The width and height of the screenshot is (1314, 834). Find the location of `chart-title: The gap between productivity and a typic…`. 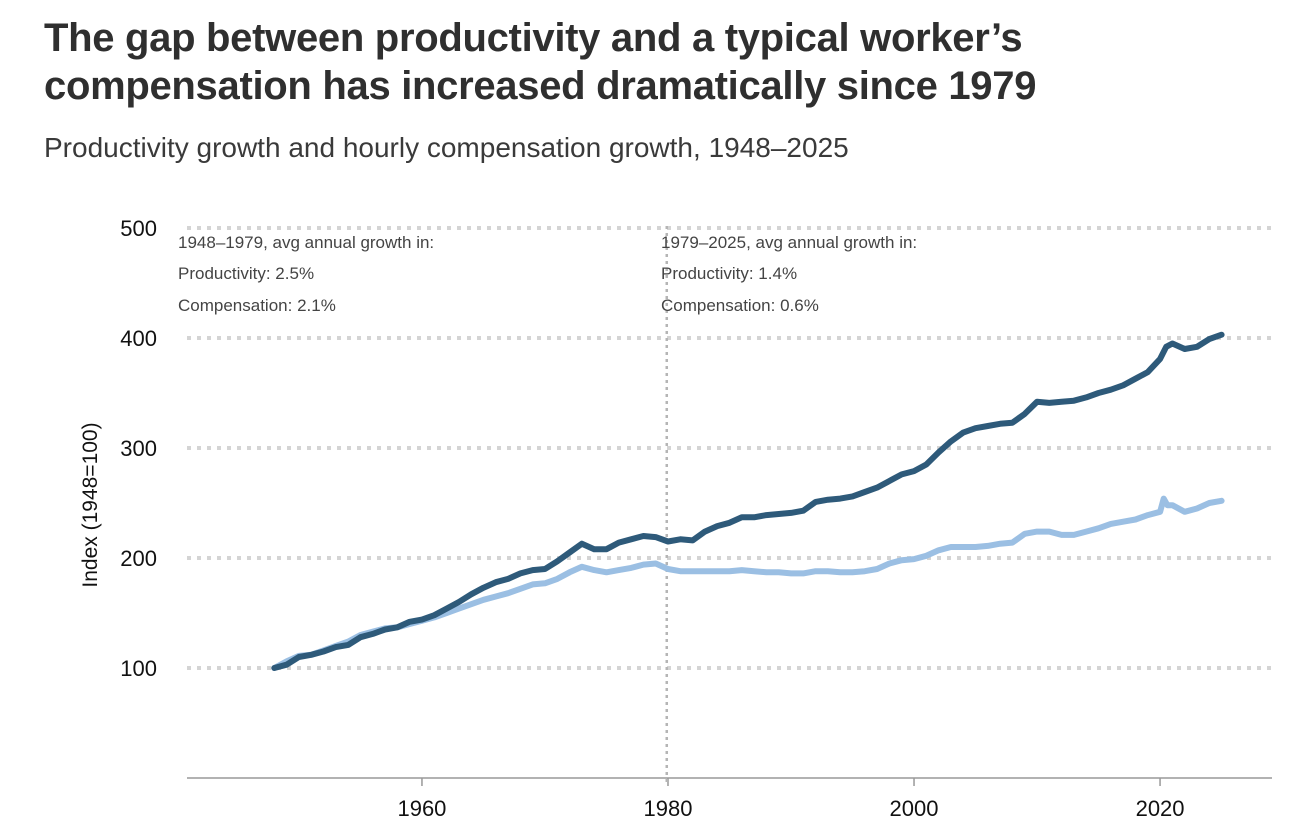

chart-title: The gap between productivity and a typic… is located at coordinates (540, 62).